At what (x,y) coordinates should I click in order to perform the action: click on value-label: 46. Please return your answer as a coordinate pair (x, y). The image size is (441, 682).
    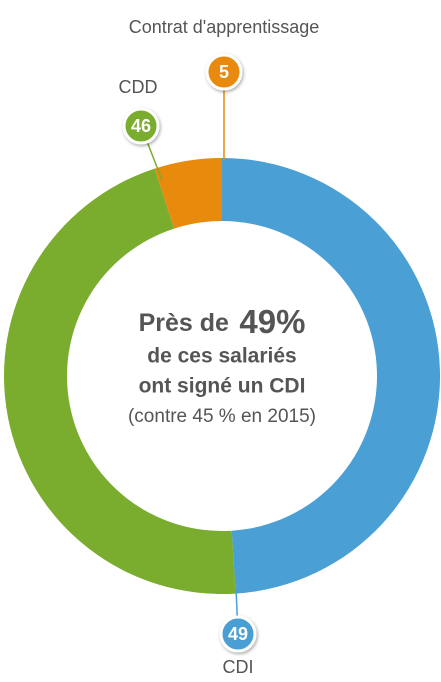
    Looking at the image, I should click on (141, 126).